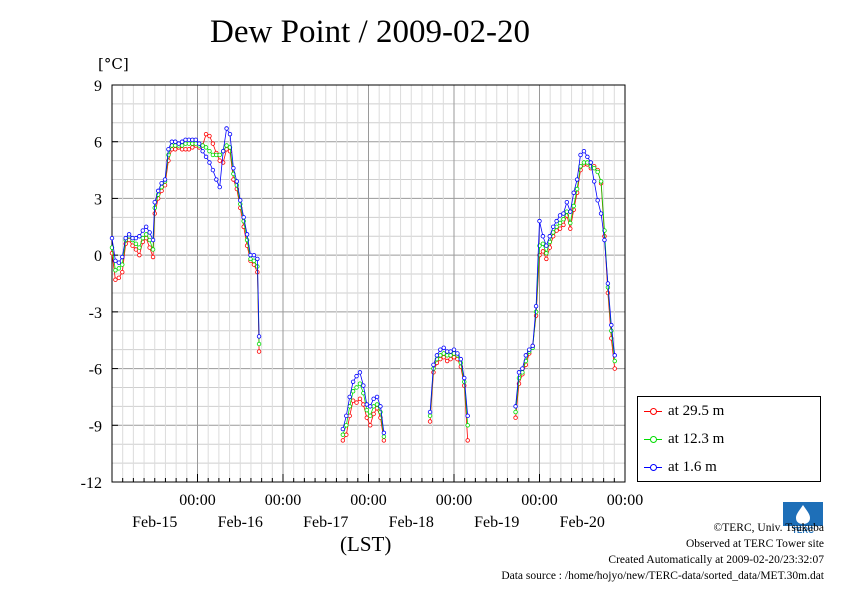 This screenshot has height=595, width=842. What do you see at coordinates (98, 199) in the screenshot?
I see `y-tick-label: 3` at bounding box center [98, 199].